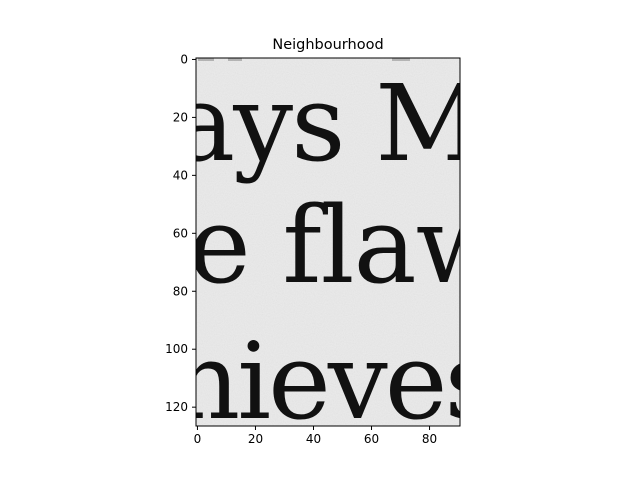  I want to click on top-row-fragments, so click(304, 59).